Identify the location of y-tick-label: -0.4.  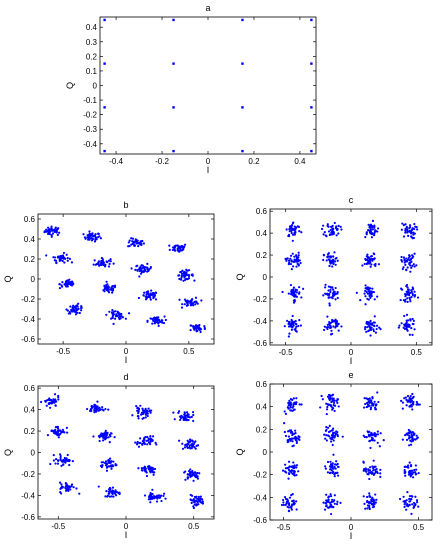
(28, 319).